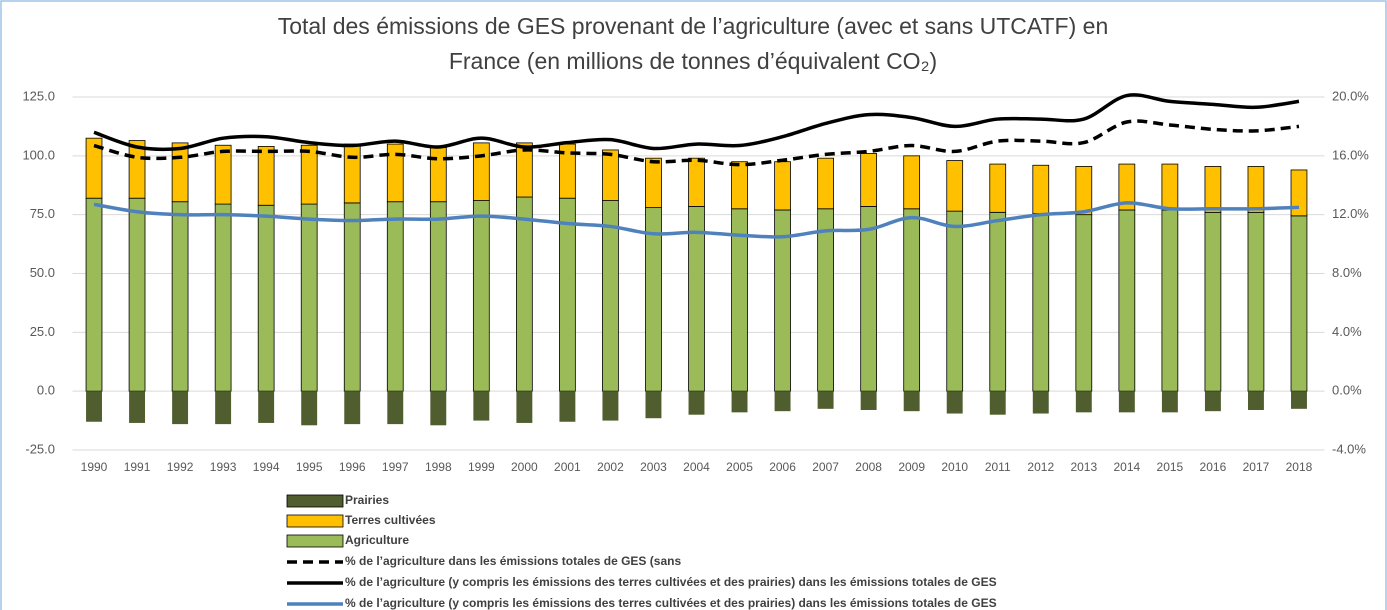 This screenshot has width=1387, height=610. What do you see at coordinates (1126, 467) in the screenshot?
I see `x-tick-label: 2014` at bounding box center [1126, 467].